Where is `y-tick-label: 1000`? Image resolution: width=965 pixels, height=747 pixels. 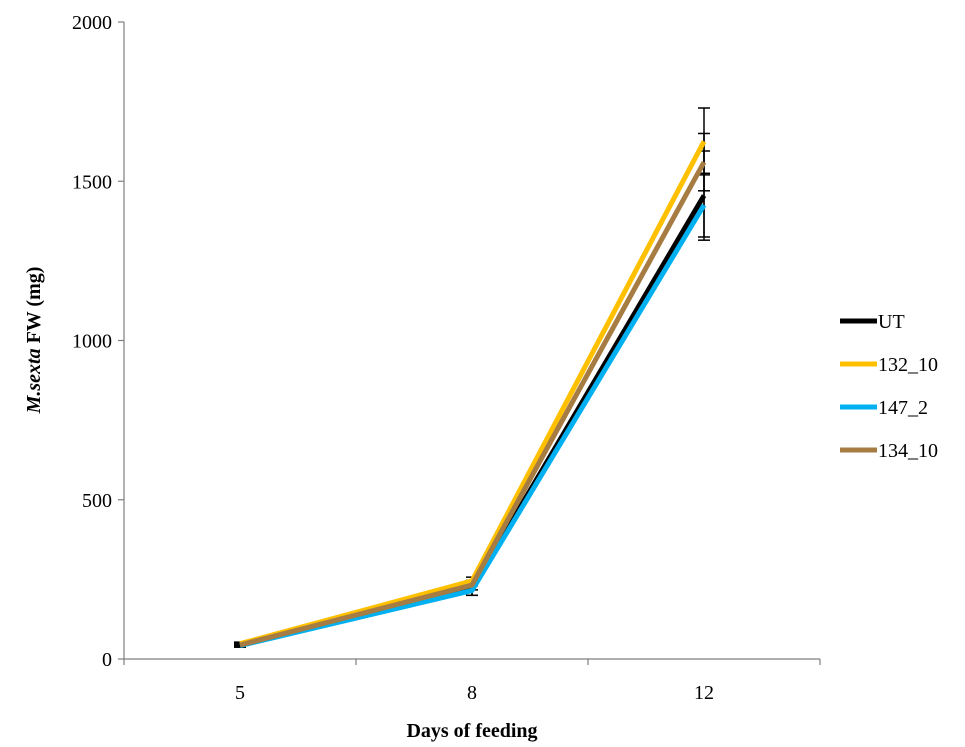 y-tick-label: 1000 is located at coordinates (92, 342).